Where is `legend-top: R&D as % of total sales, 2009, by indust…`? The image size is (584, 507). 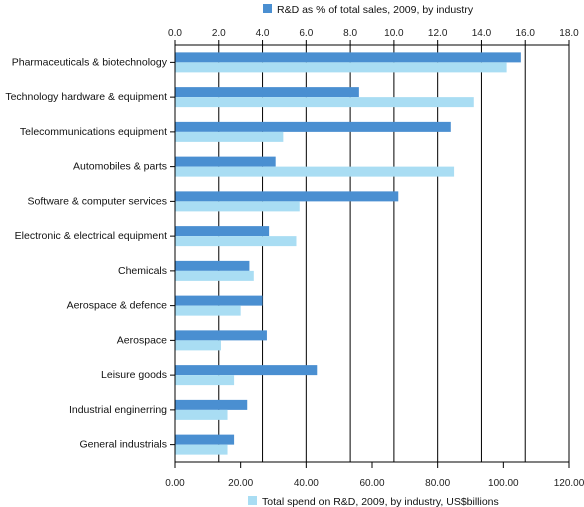 legend-top: R&D as % of total sales, 2009, by indust… is located at coordinates (368, 10).